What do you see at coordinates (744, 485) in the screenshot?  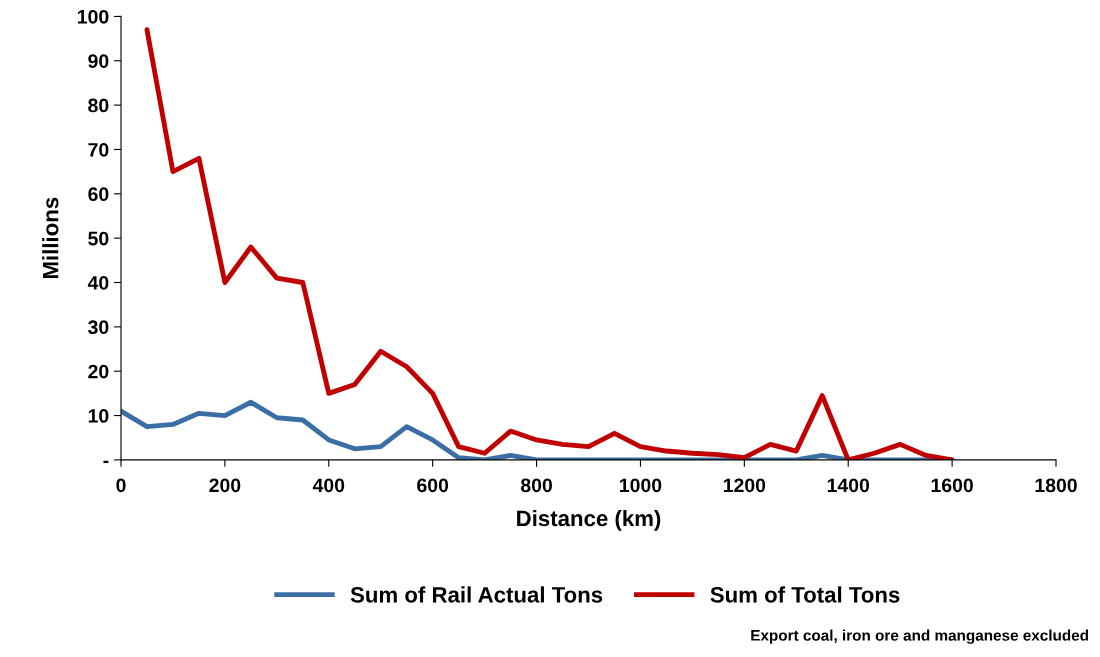 I see `x-tick-label: 1200` at bounding box center [744, 485].